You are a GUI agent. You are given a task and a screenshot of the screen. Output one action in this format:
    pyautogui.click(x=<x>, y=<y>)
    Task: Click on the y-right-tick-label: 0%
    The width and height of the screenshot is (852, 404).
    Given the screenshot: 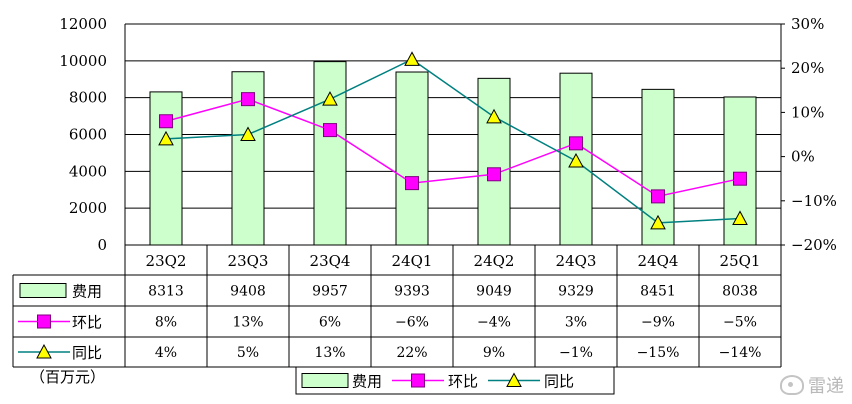 What is the action you would take?
    pyautogui.click(x=803, y=157)
    